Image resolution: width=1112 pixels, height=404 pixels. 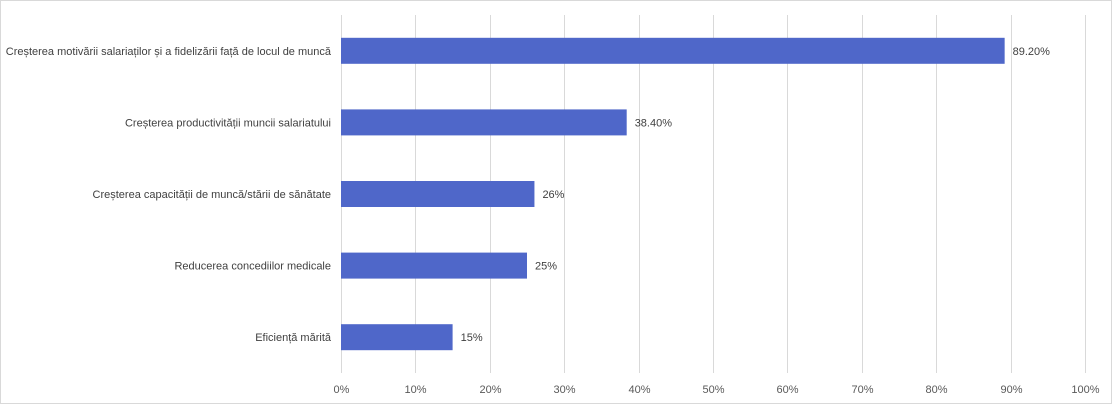 What do you see at coordinates (546, 267) in the screenshot?
I see `data-label: 25%` at bounding box center [546, 267].